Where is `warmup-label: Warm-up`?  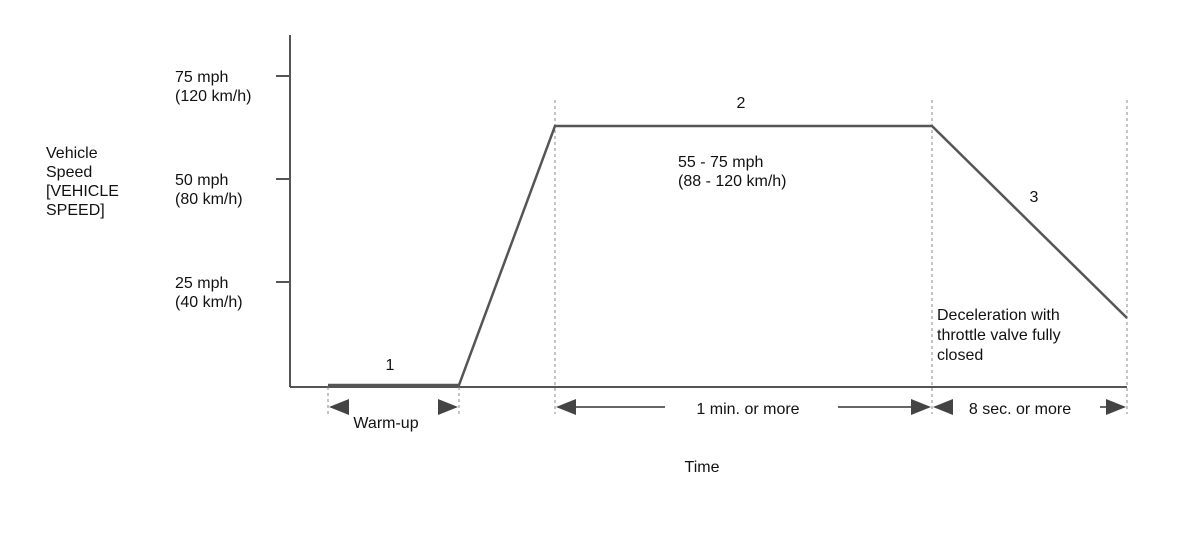
warmup-label: Warm-up is located at coordinates (385, 423).